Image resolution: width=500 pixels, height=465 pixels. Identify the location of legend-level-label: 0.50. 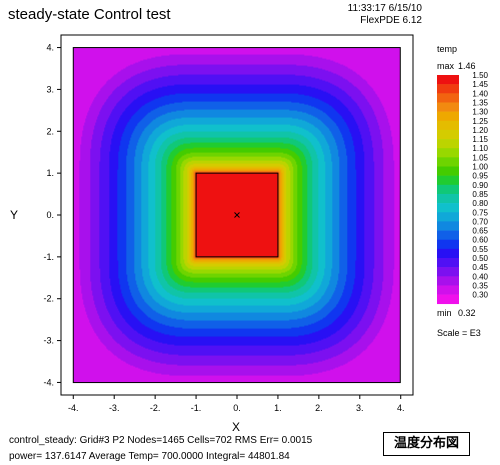
(480, 258).